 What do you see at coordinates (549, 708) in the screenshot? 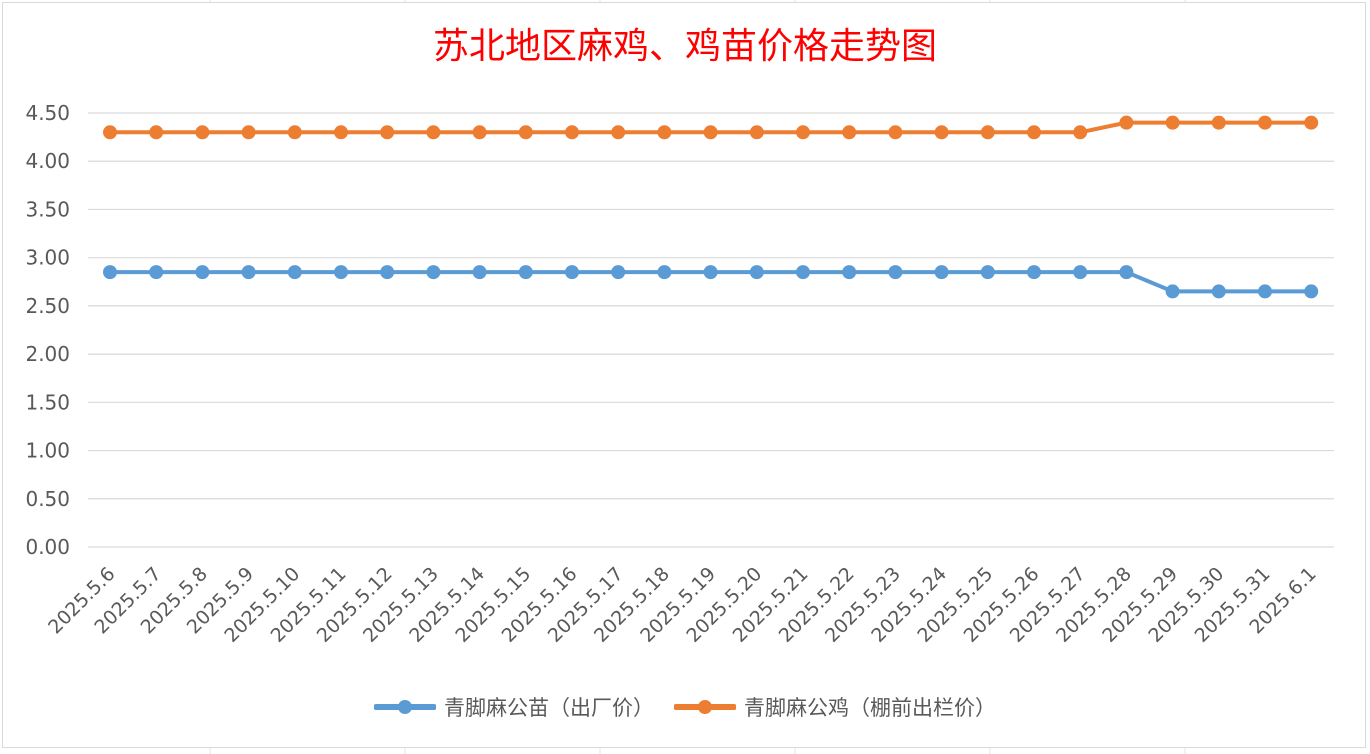
I see `legend-label-seedling: 青脚麻公苗（出厂价）` at bounding box center [549, 708].